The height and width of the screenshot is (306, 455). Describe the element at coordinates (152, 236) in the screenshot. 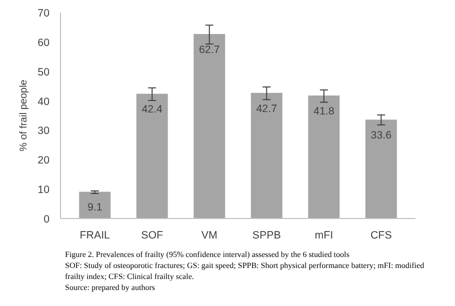

I see `x-tick-label: SOF` at that location.